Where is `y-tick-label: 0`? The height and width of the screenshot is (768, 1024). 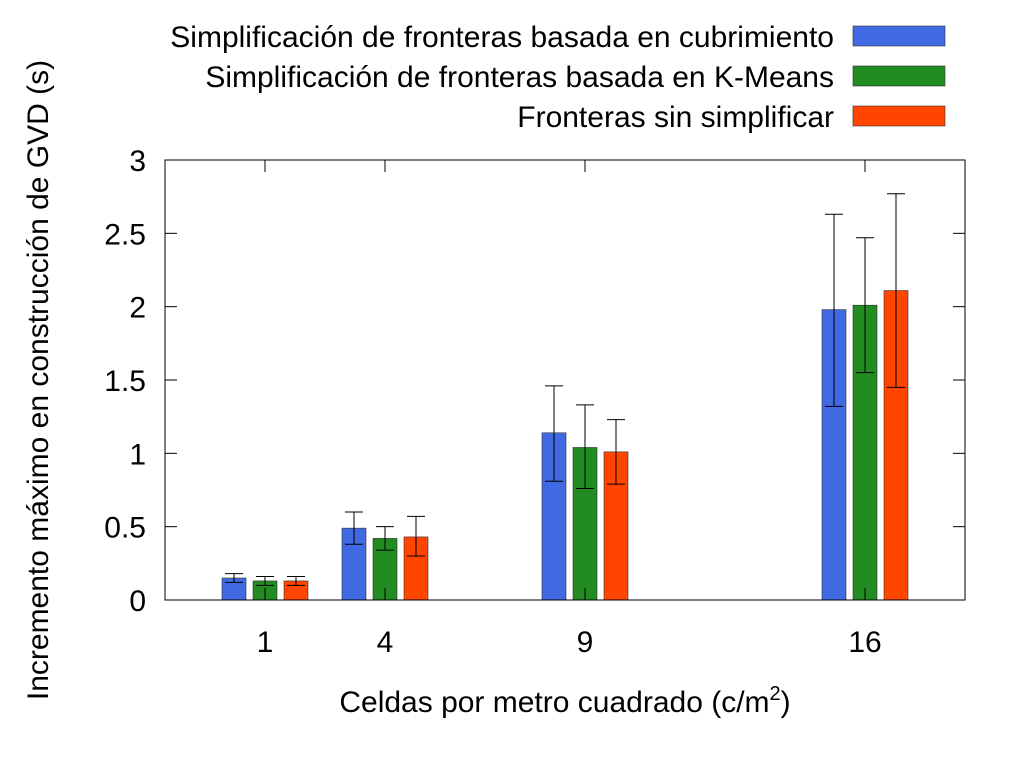
y-tick-label: 0 is located at coordinates (137, 601).